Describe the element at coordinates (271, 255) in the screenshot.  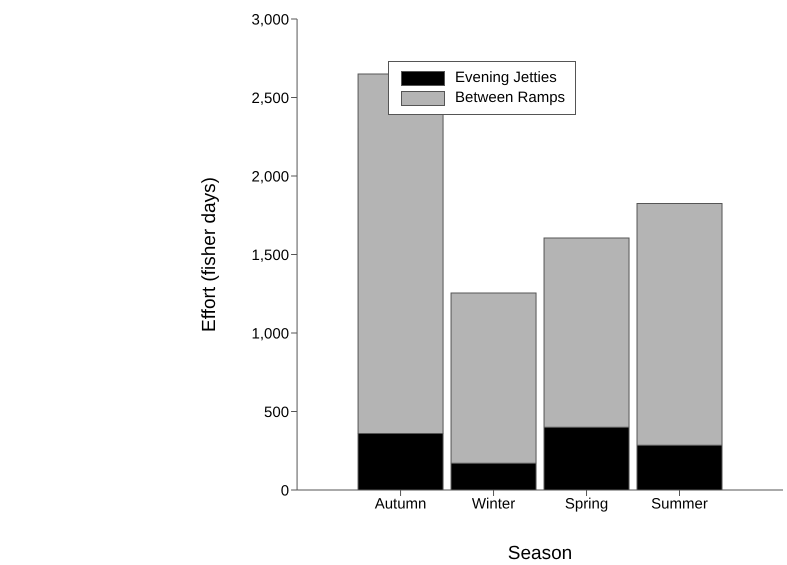
I see `y-tick-label: 1,500` at that location.